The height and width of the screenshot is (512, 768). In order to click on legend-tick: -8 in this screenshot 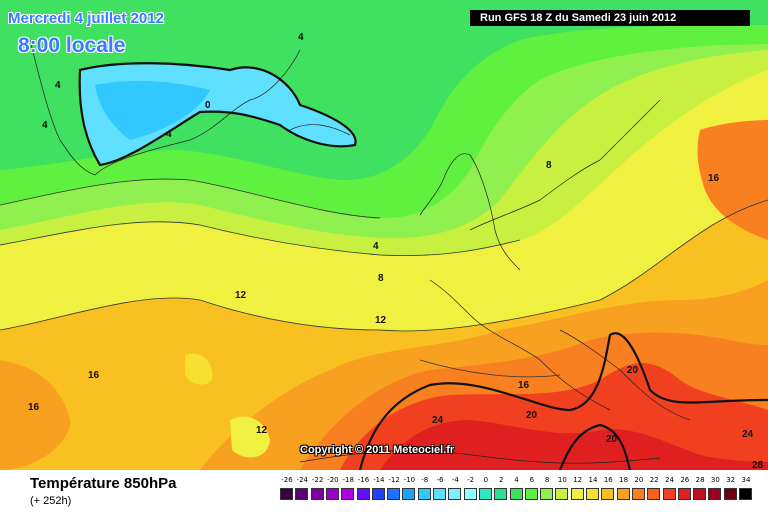, I will do `click(425, 480)`.